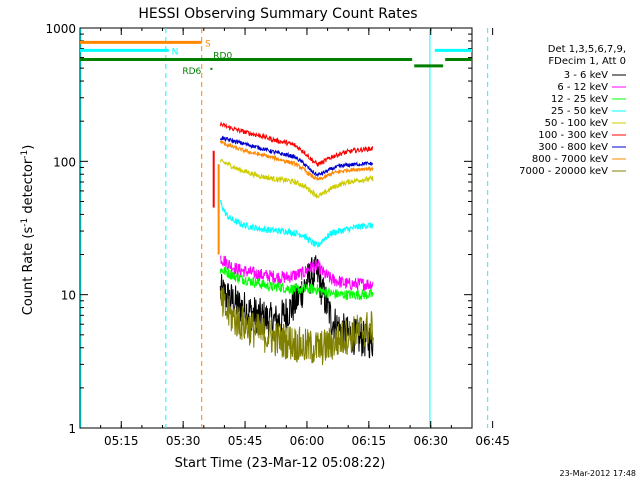 Image resolution: width=640 pixels, height=484 pixels. I want to click on legend-entry-label: 3 - 6 keV, so click(586, 75).